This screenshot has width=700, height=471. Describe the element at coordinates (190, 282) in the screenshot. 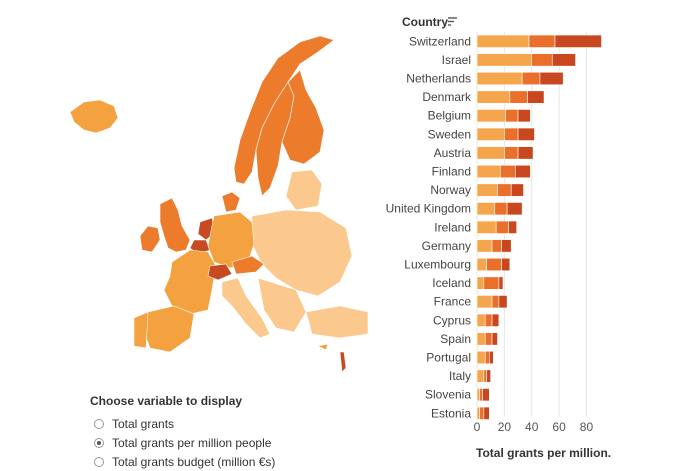

I see `map-france` at that location.